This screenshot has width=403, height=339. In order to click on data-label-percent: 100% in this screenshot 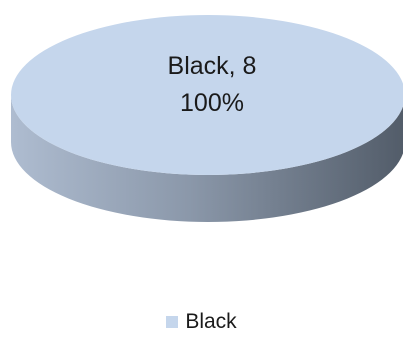, I will do `click(212, 103)`.